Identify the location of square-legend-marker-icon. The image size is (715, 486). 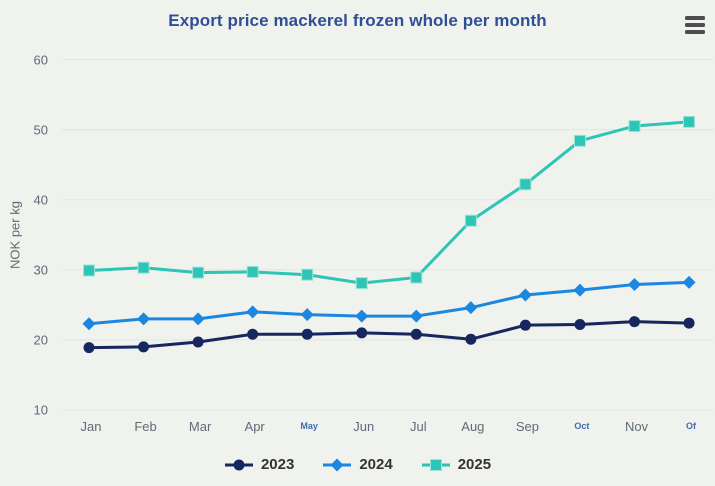
(435, 464).